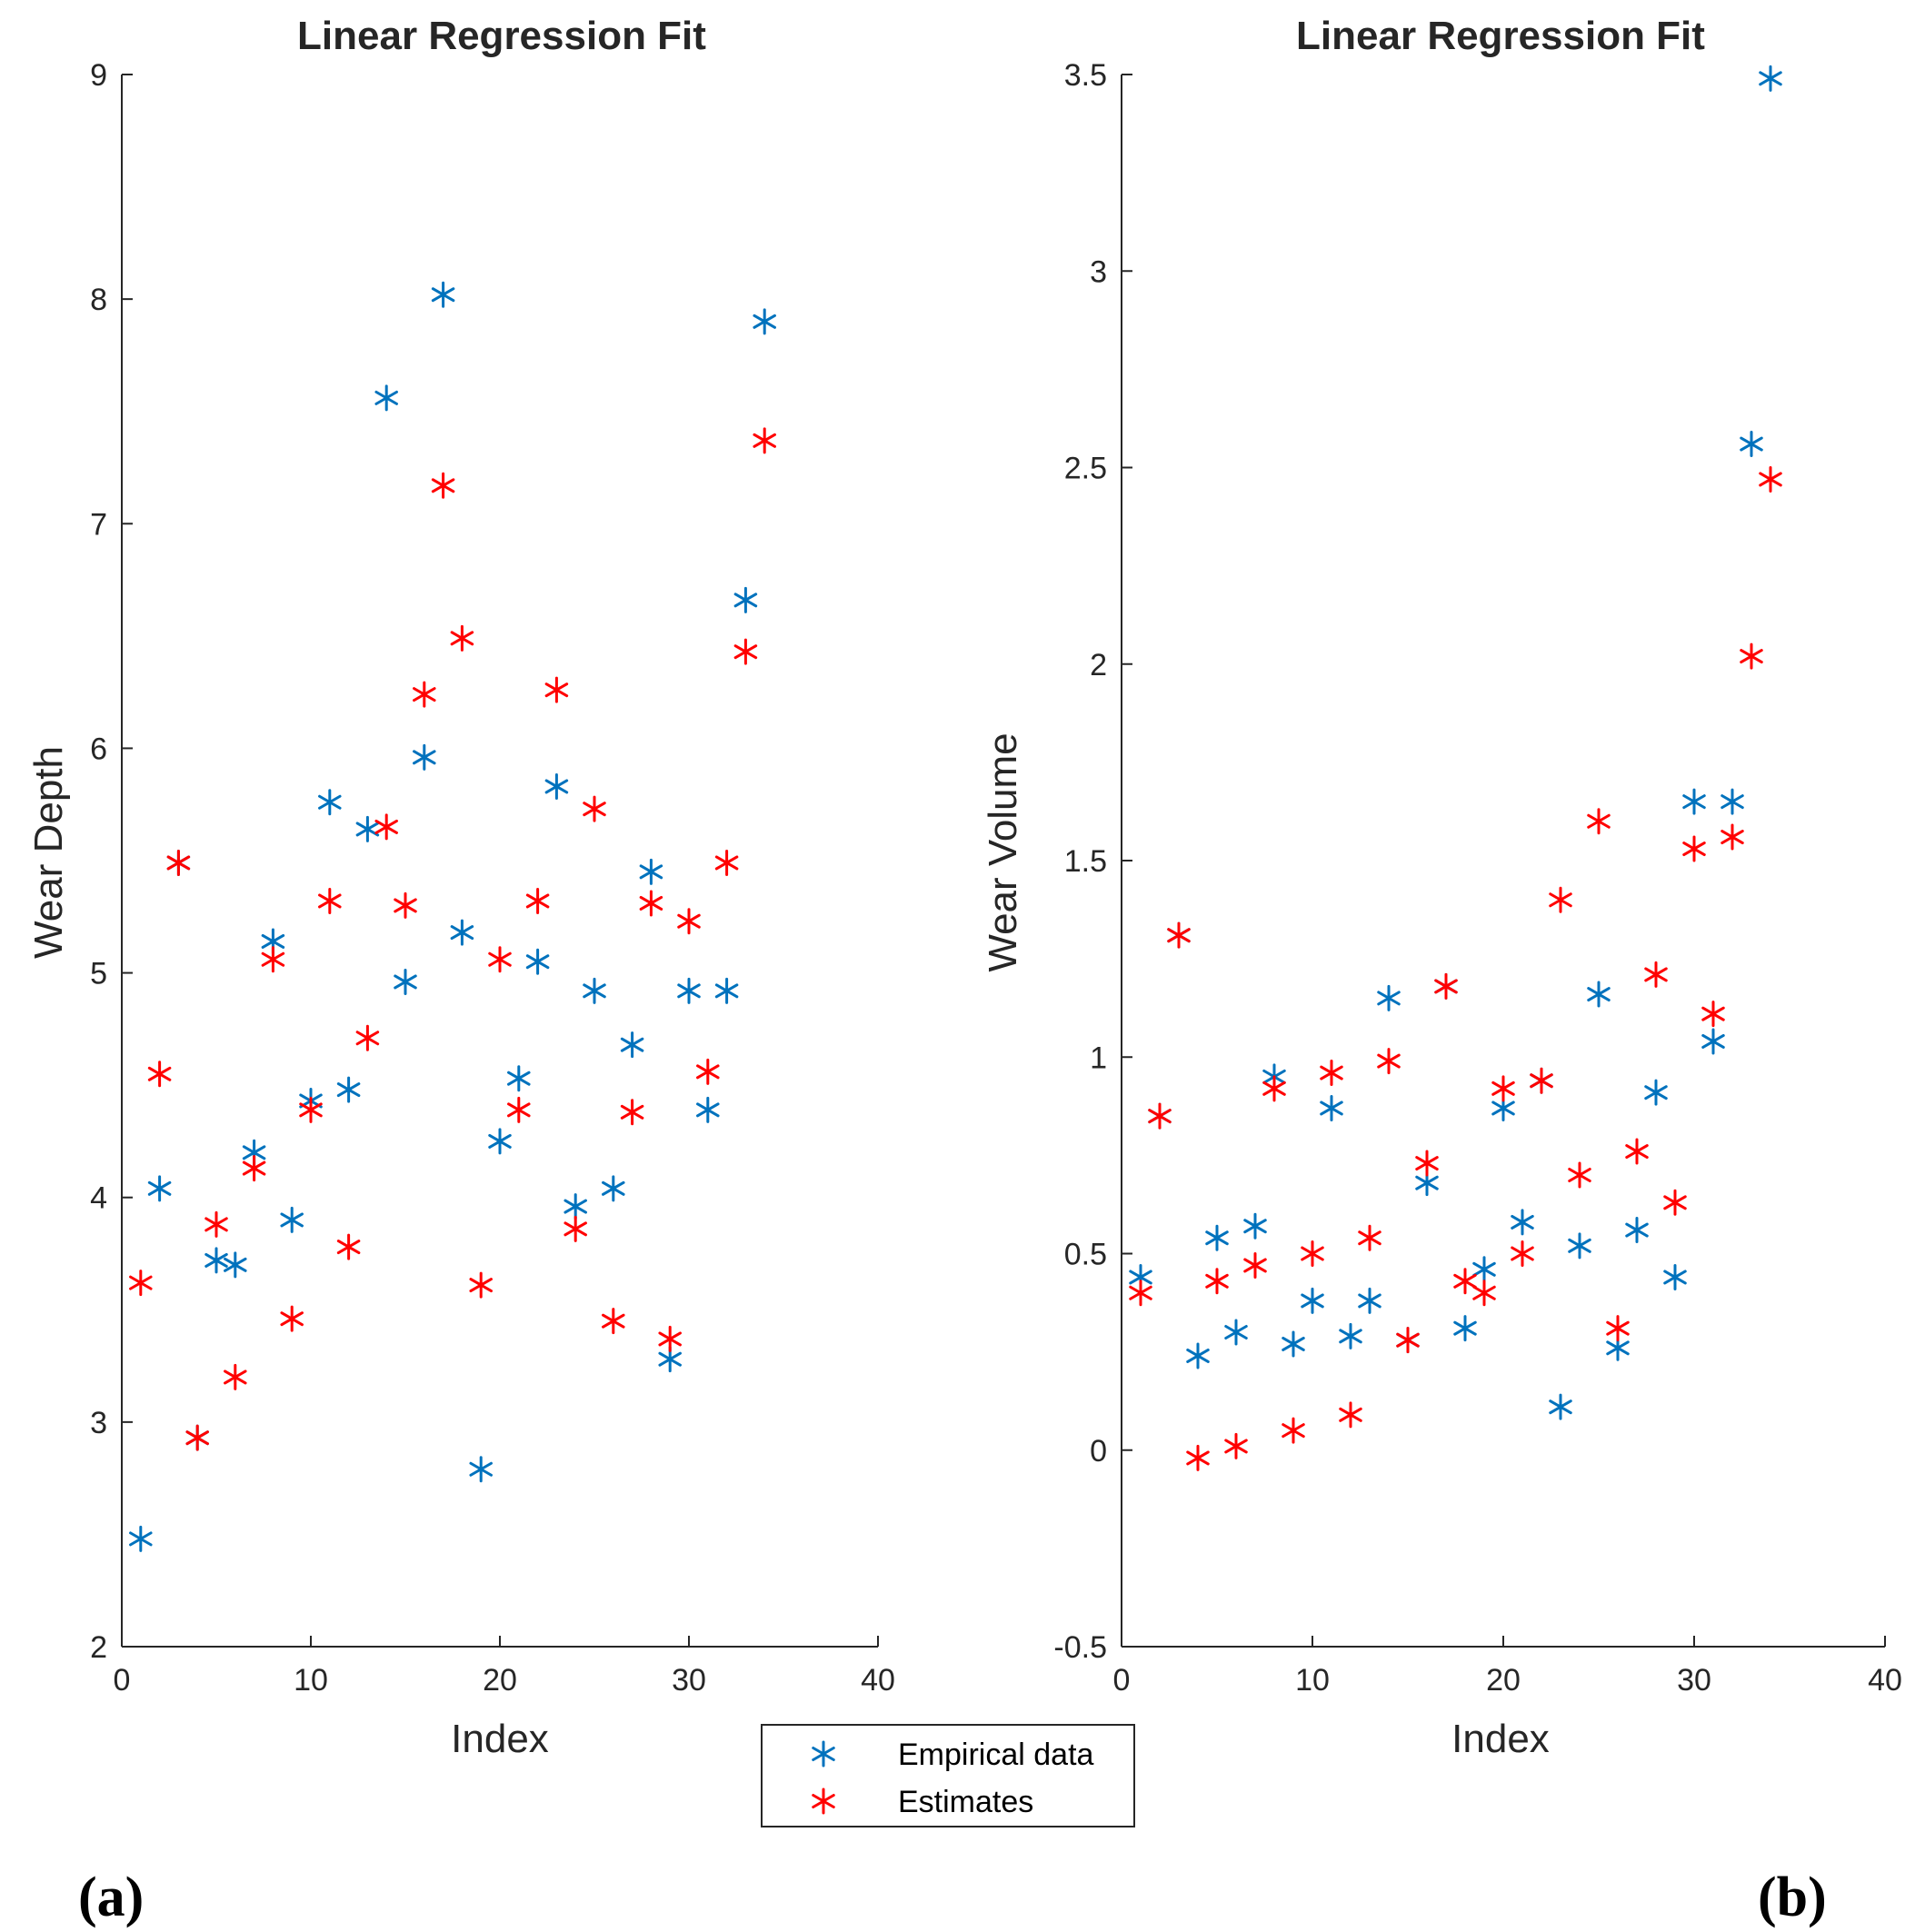 Image resolution: width=1915 pixels, height=1932 pixels. Describe the element at coordinates (1003, 852) in the screenshot. I see `y-axis-label: Wear Volume` at that location.